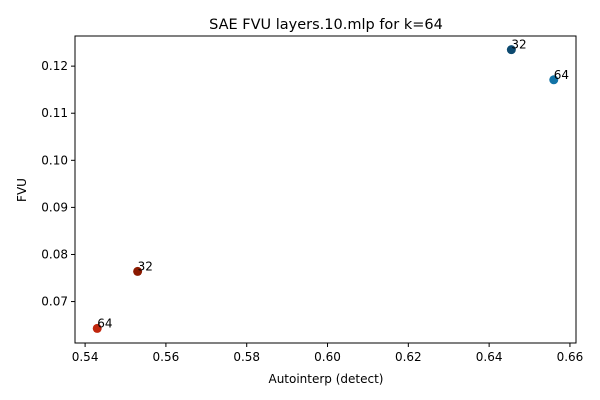  Describe the element at coordinates (246, 357) in the screenshot. I see `x-tick-label: 0.58` at that location.